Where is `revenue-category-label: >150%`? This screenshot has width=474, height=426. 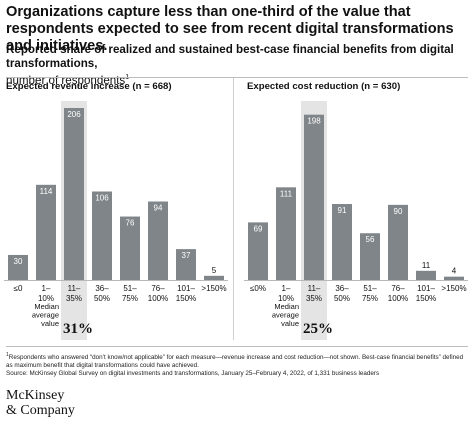
revenue-category-label: >150% is located at coordinates (213, 288).